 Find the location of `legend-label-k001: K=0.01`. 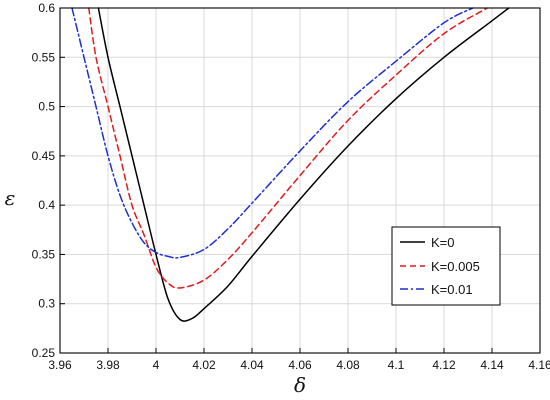

legend-label-k001: K=0.01 is located at coordinates (452, 289).